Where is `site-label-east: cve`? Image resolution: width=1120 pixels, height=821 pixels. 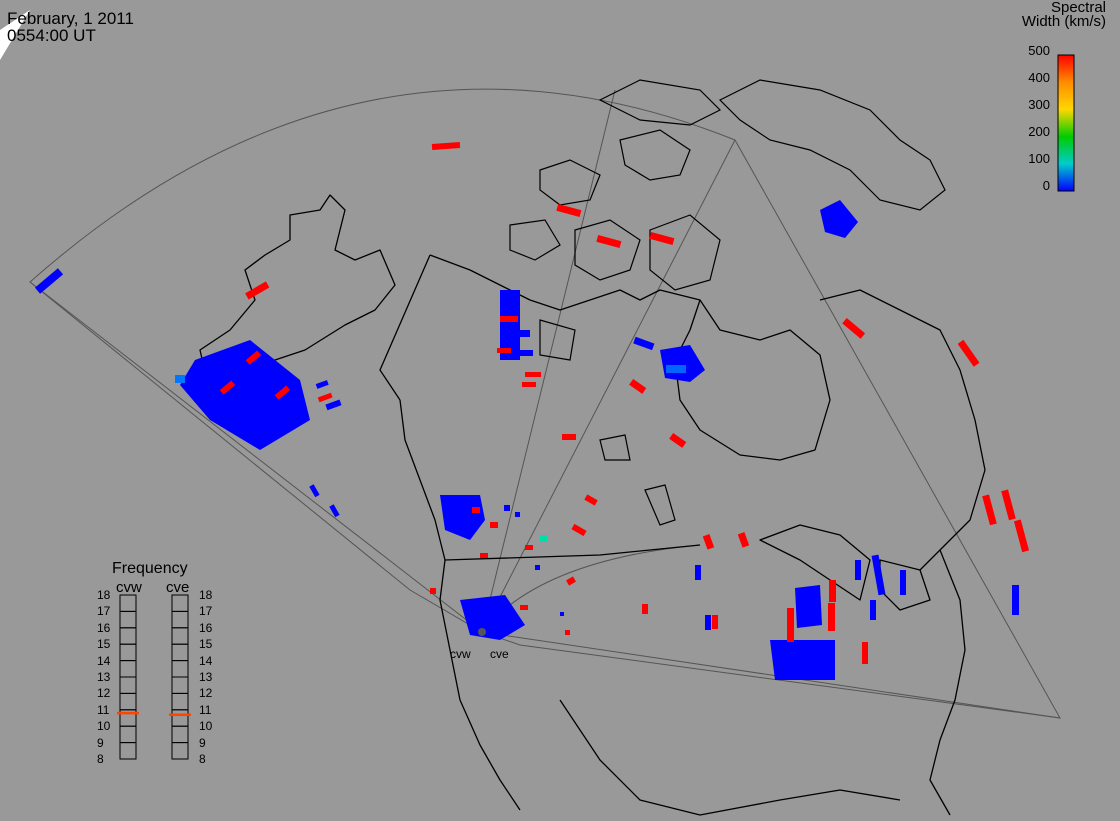 site-label-east: cve is located at coordinates (499, 654).